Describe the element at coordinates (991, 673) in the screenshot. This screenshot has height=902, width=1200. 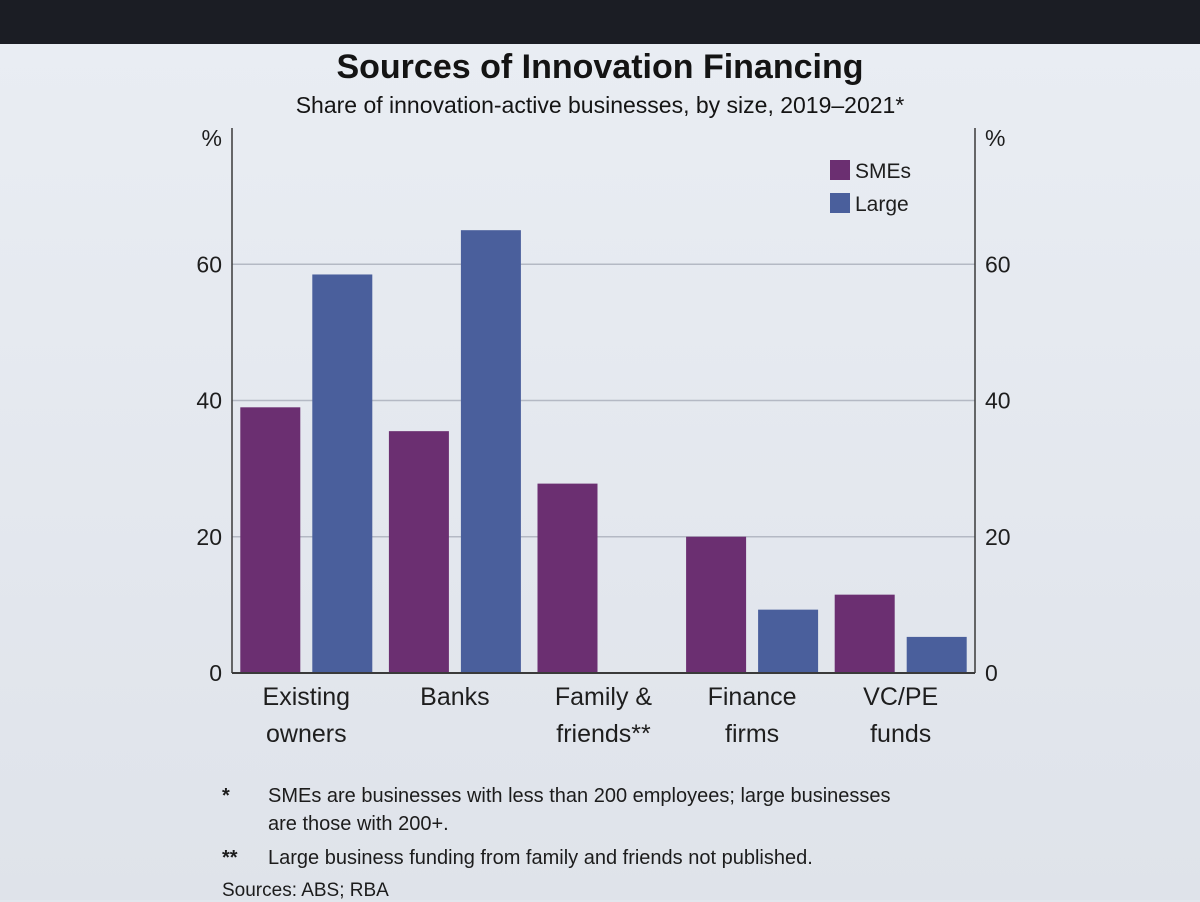
I see `y-tick-label-right: 0` at that location.